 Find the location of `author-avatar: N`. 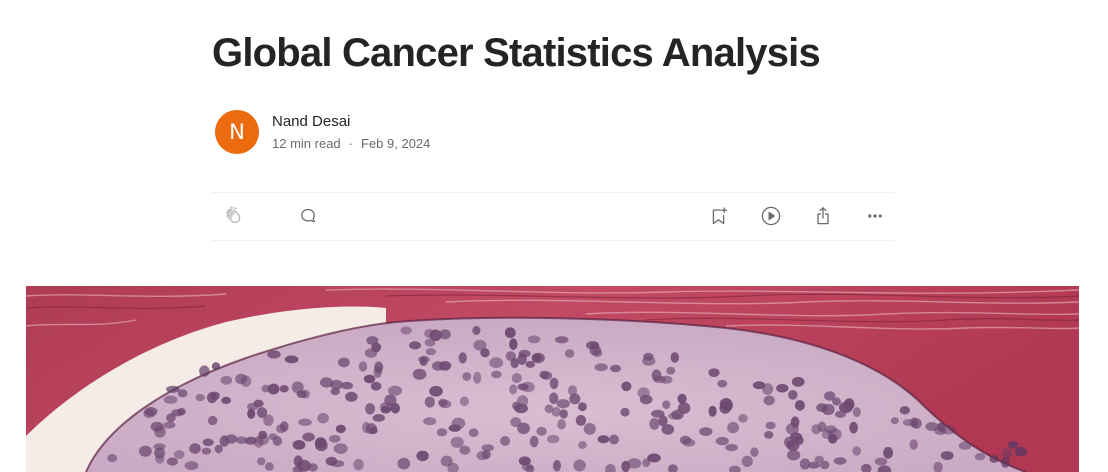

author-avatar: N is located at coordinates (237, 132).